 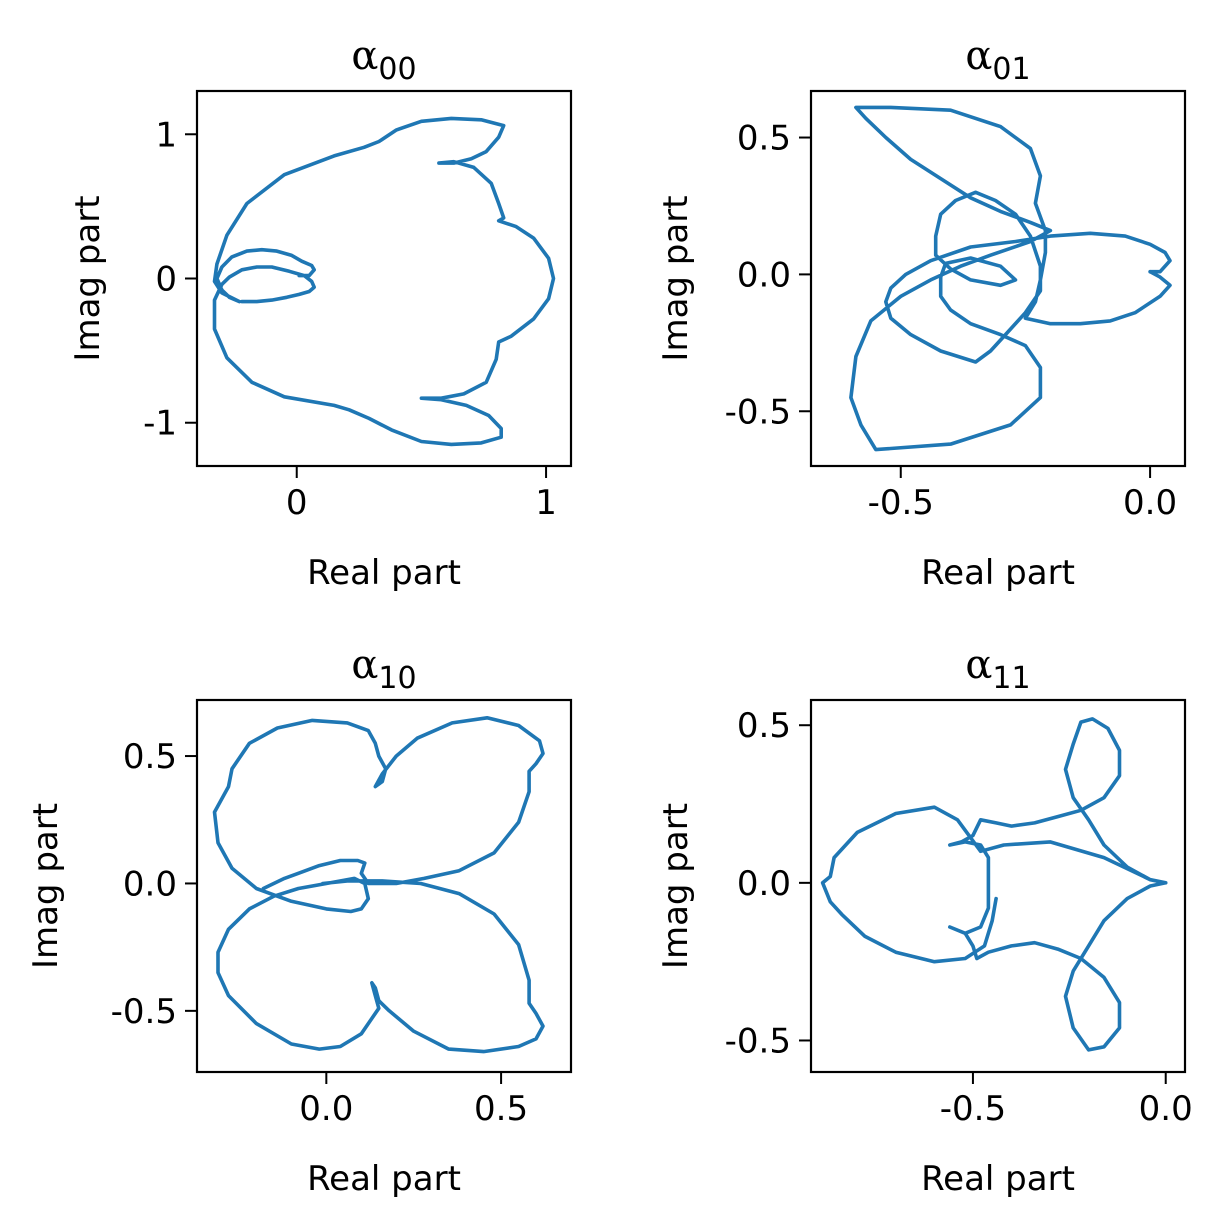 I want to click on chart-alpha01-title: α01, so click(x=997, y=60).